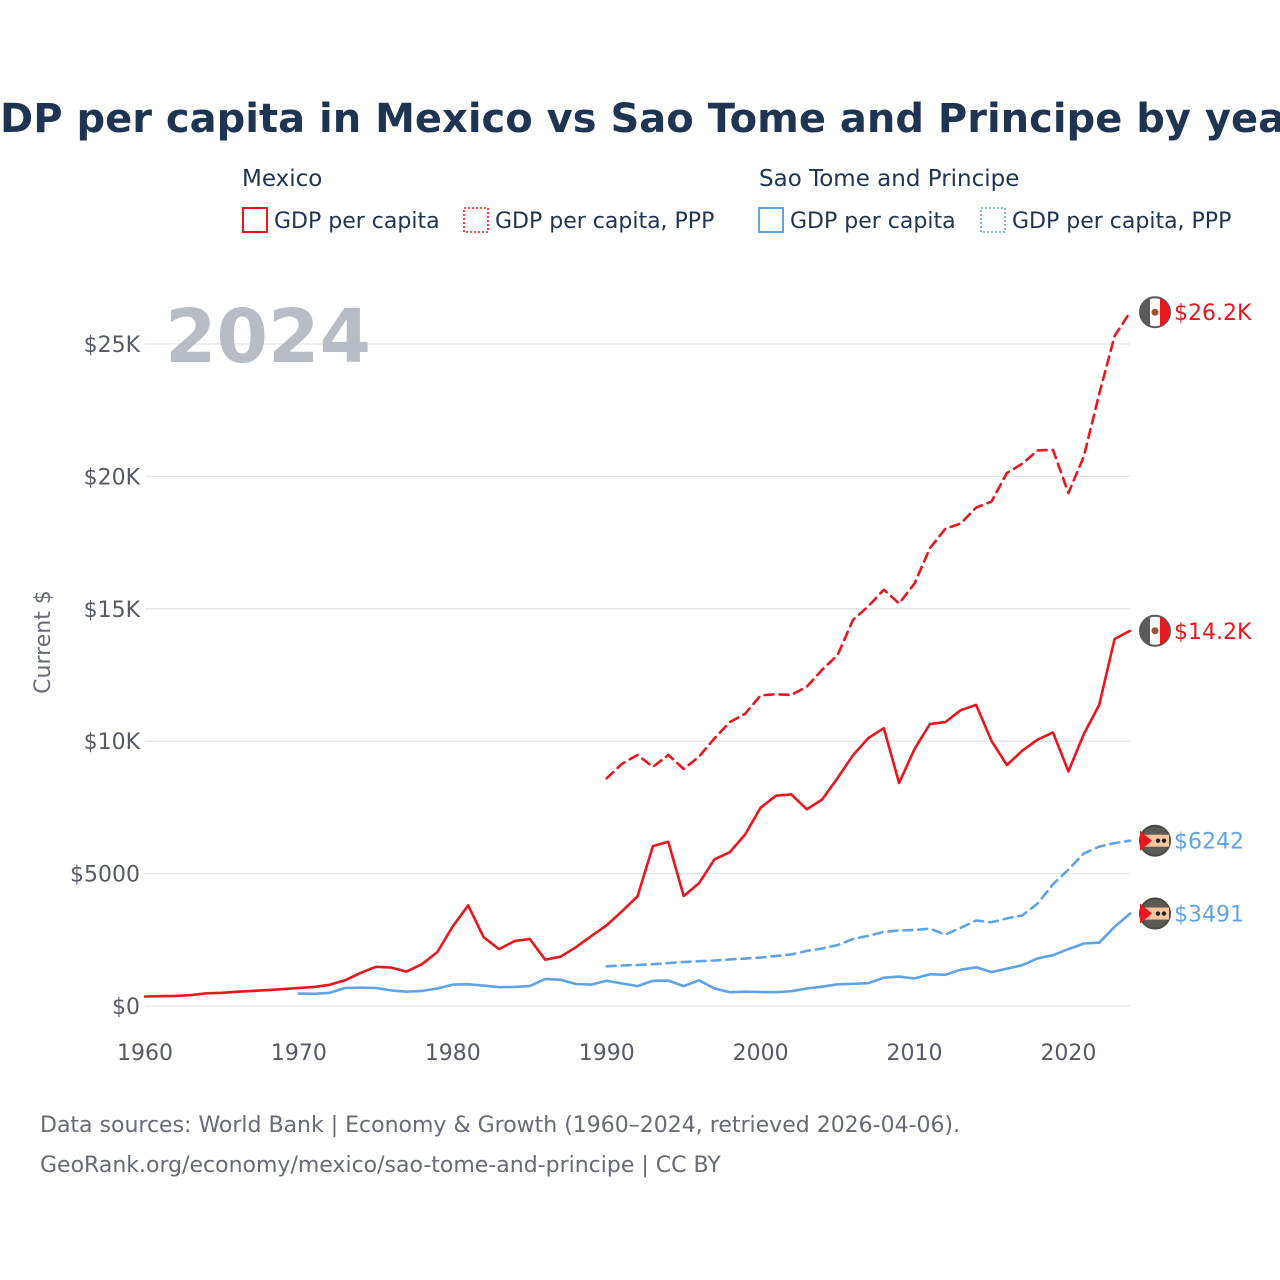 This screenshot has height=1280, width=1280. What do you see at coordinates (1068, 1053) in the screenshot?
I see `x-tick-label: 2020` at bounding box center [1068, 1053].